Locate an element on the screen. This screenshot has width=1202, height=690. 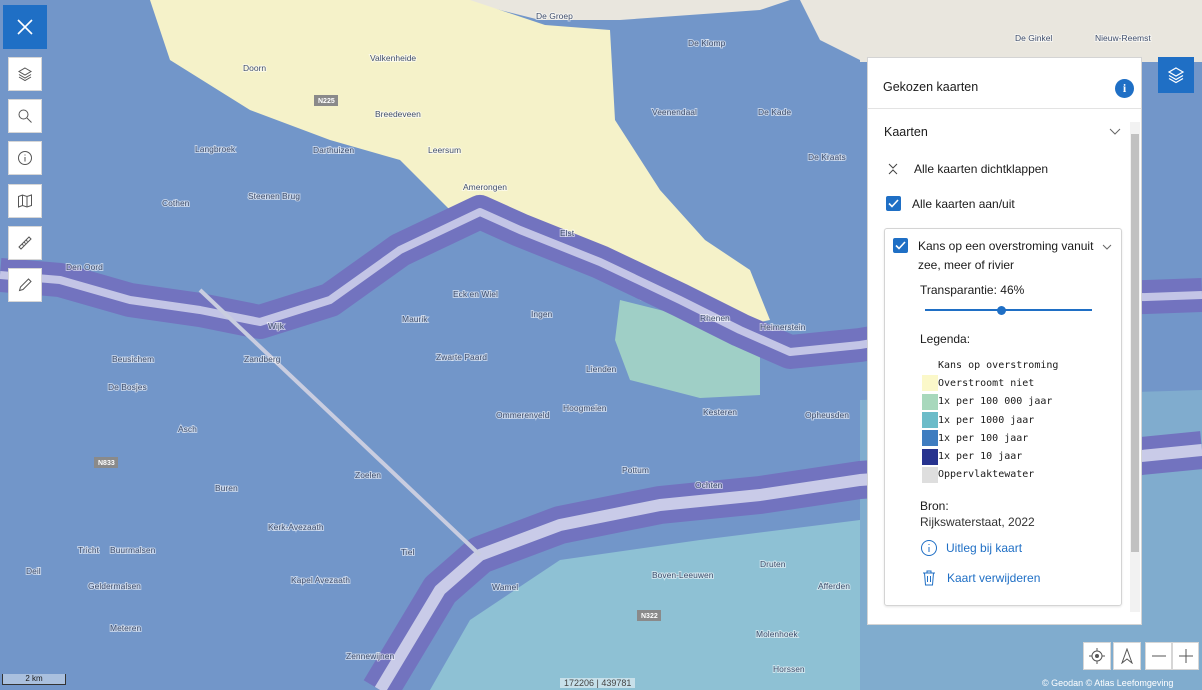
collapse-icon is located at coordinates (893, 169).